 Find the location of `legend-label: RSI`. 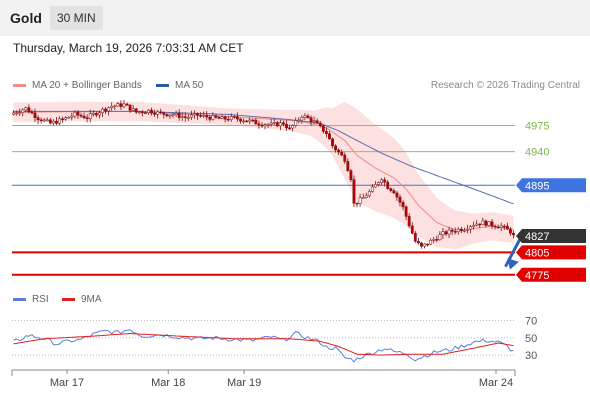

legend-label: RSI is located at coordinates (40, 299).